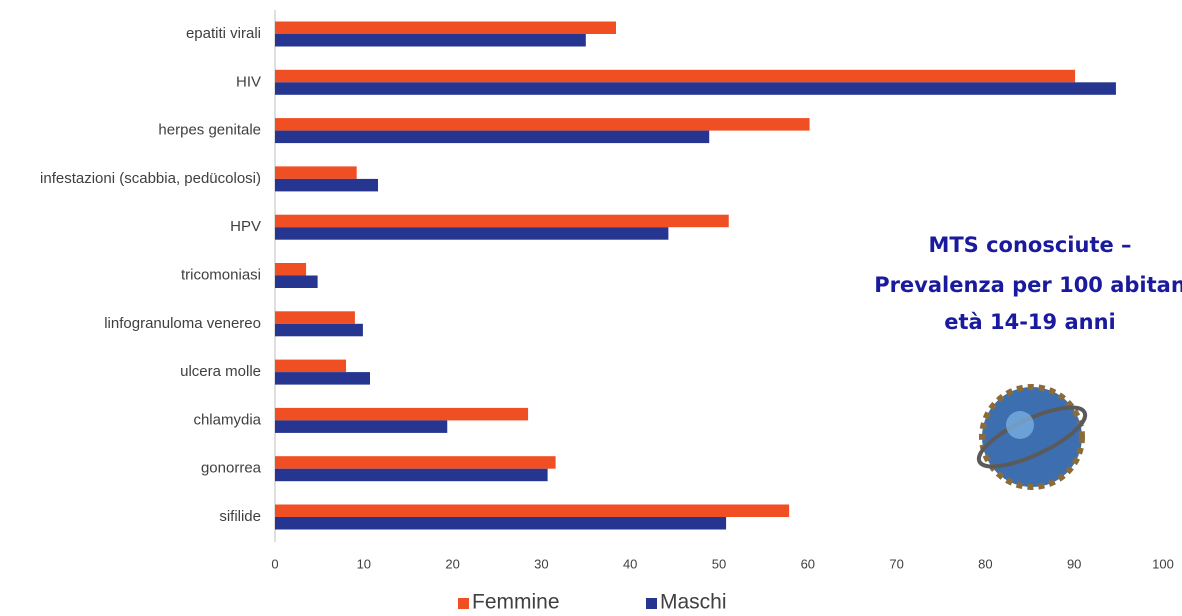  What do you see at coordinates (1163, 563) in the screenshot?
I see `x-tick-label: 100` at bounding box center [1163, 563].